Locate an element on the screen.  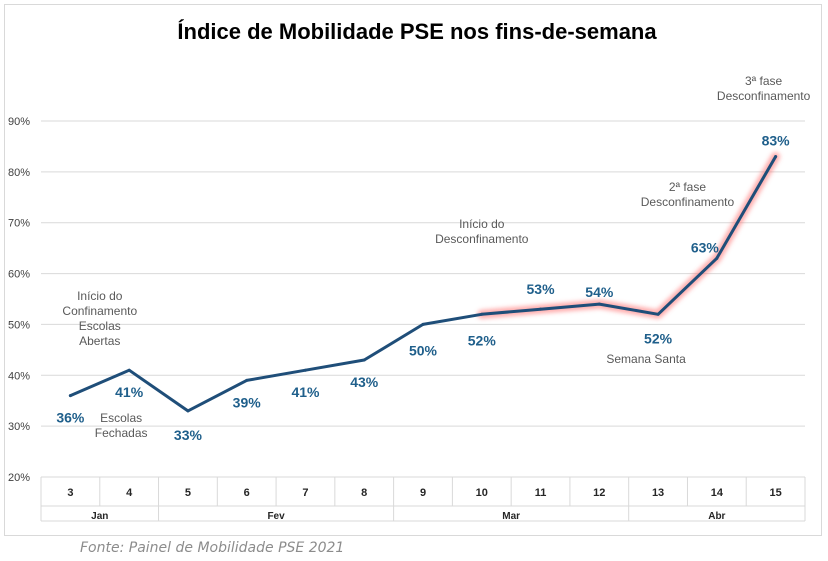
x-tick-label: 13 is located at coordinates (658, 493).